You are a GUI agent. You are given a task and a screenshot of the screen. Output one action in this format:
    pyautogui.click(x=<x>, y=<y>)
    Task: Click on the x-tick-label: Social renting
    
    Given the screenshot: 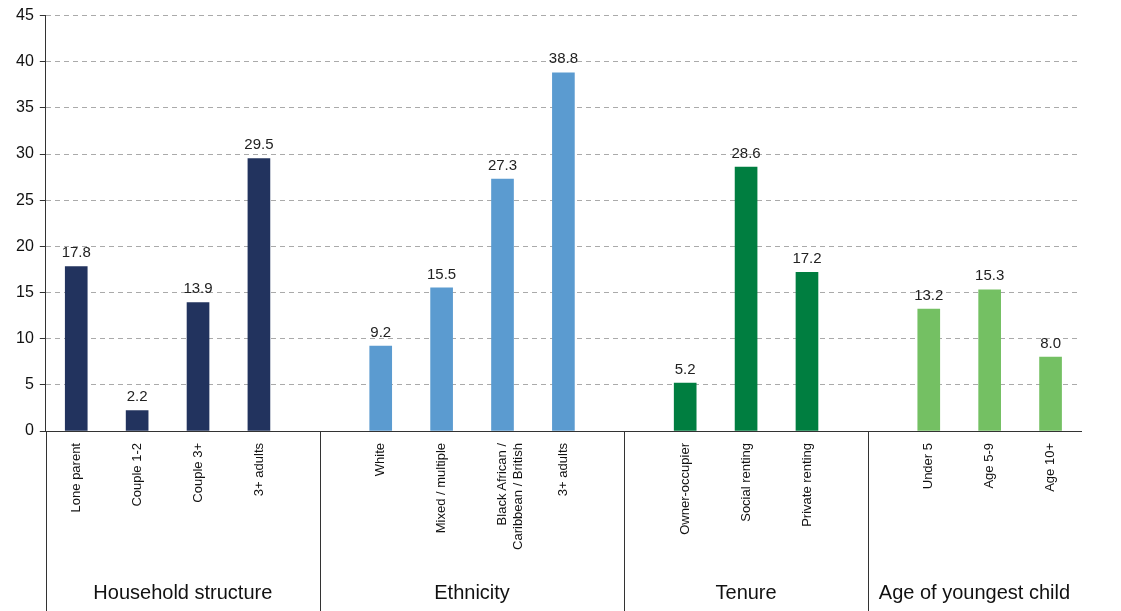 What is the action you would take?
    pyautogui.click(x=745, y=482)
    